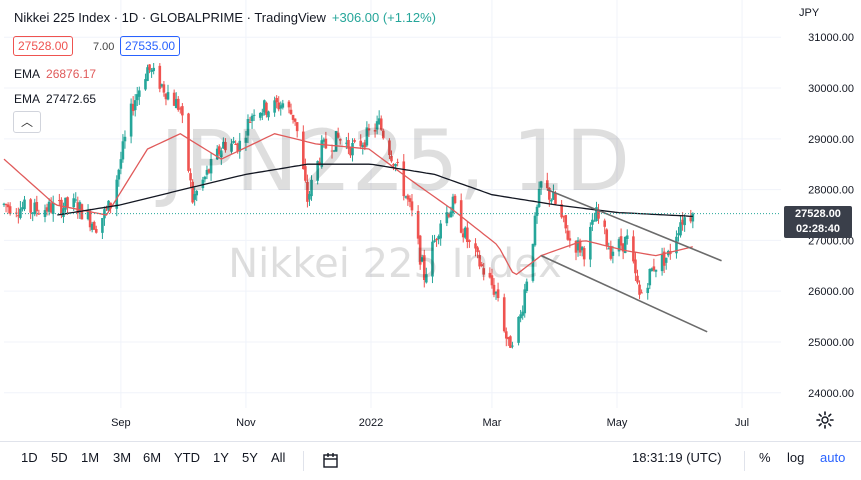 Image resolution: width=861 pixels, height=480 pixels. Describe the element at coordinates (27, 74) in the screenshot. I see `ema-label: EMA` at that location.